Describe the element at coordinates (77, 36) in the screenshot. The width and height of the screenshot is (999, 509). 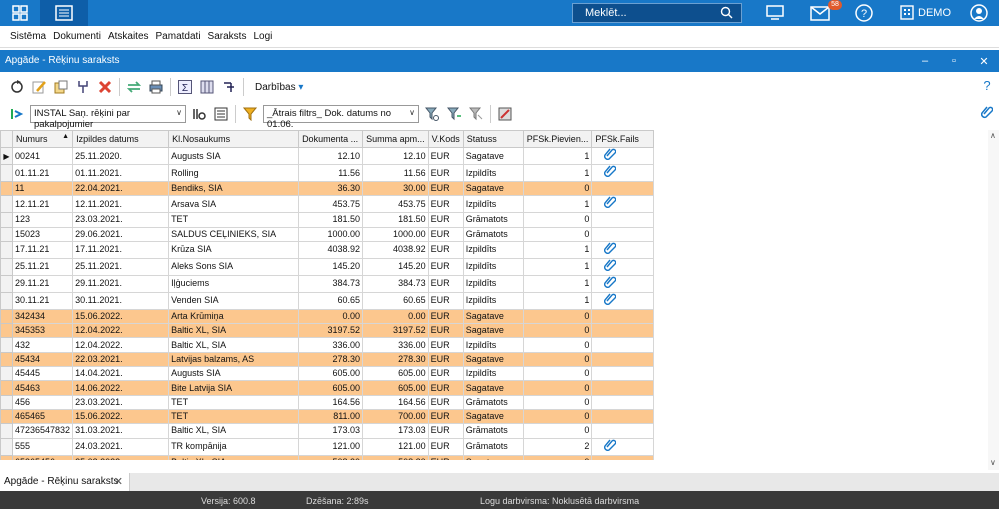
I see `menu-item: Dokumenti` at that location.